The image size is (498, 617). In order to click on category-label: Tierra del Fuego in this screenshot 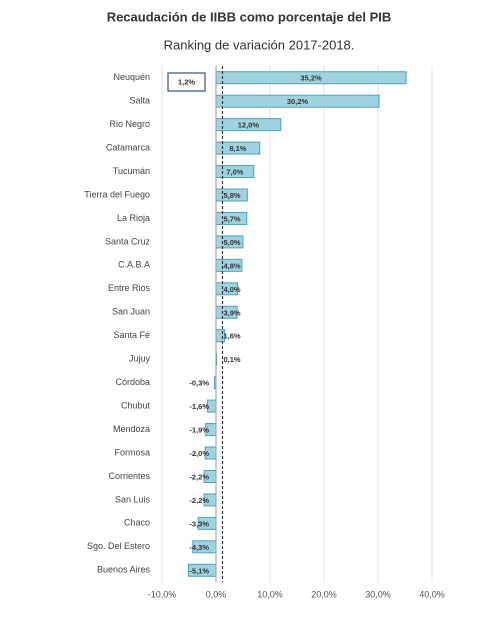, I will do `click(117, 194)`.